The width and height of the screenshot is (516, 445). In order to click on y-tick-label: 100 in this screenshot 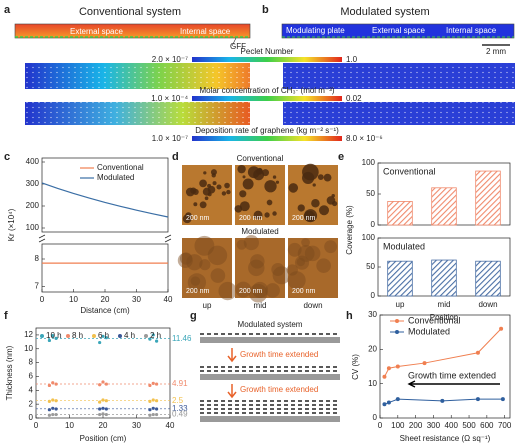, I will do `click(369, 237)`.